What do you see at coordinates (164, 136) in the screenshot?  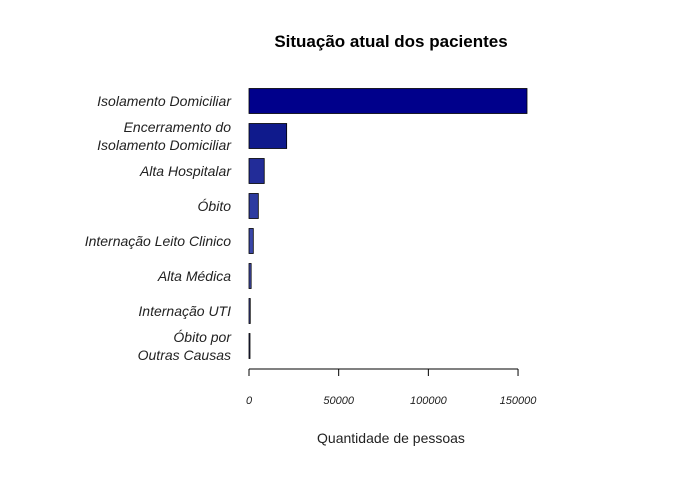 I see `category-label-1: Encerramento do Isolamento Domiciliar` at bounding box center [164, 136].